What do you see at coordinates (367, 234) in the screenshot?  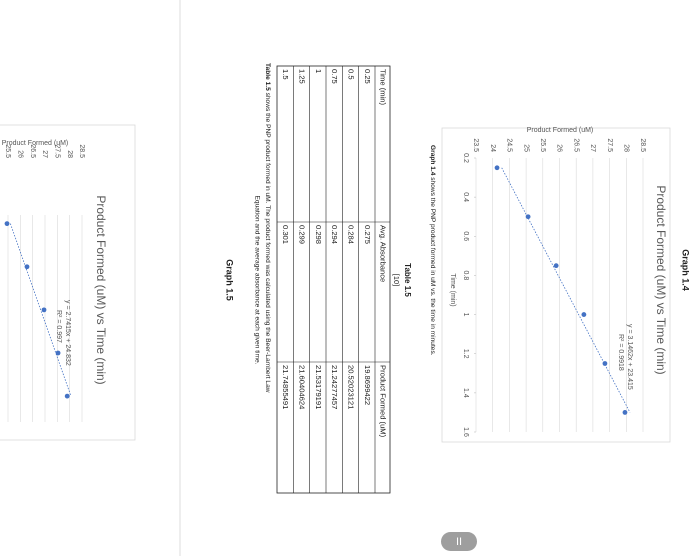 I see `table-cell: 0.275` at bounding box center [367, 234].